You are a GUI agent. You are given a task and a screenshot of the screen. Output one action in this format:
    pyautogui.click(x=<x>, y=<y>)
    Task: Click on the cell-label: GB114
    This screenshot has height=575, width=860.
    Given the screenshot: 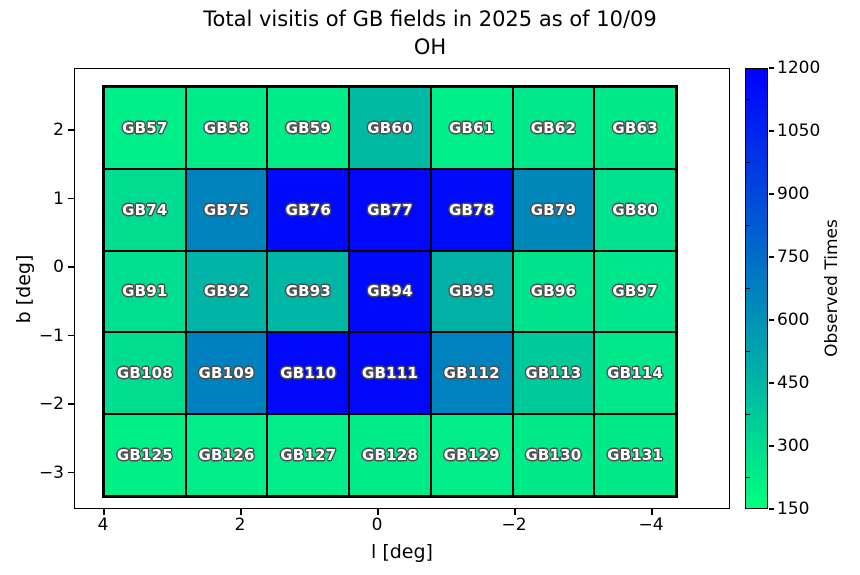 What is the action you would take?
    pyautogui.click(x=635, y=373)
    